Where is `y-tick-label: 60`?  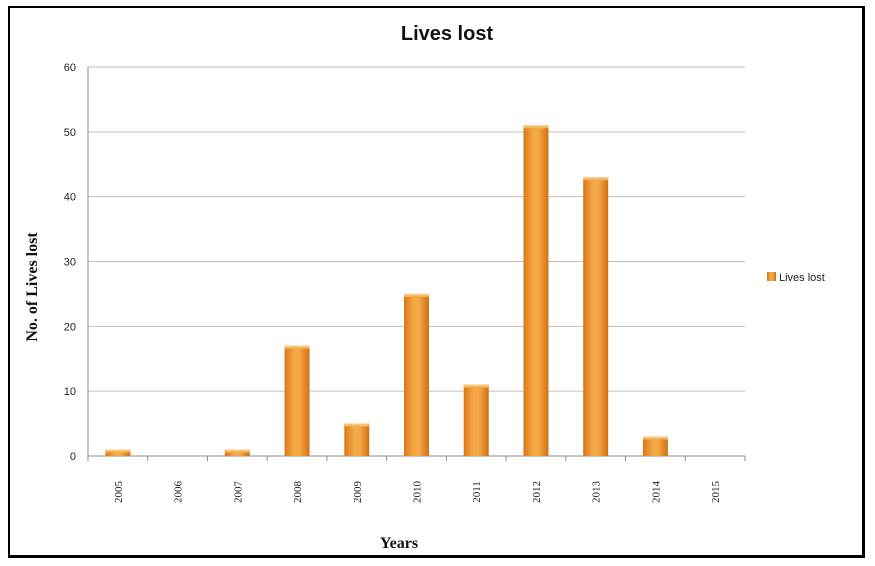 y-tick-label: 60 is located at coordinates (70, 68).